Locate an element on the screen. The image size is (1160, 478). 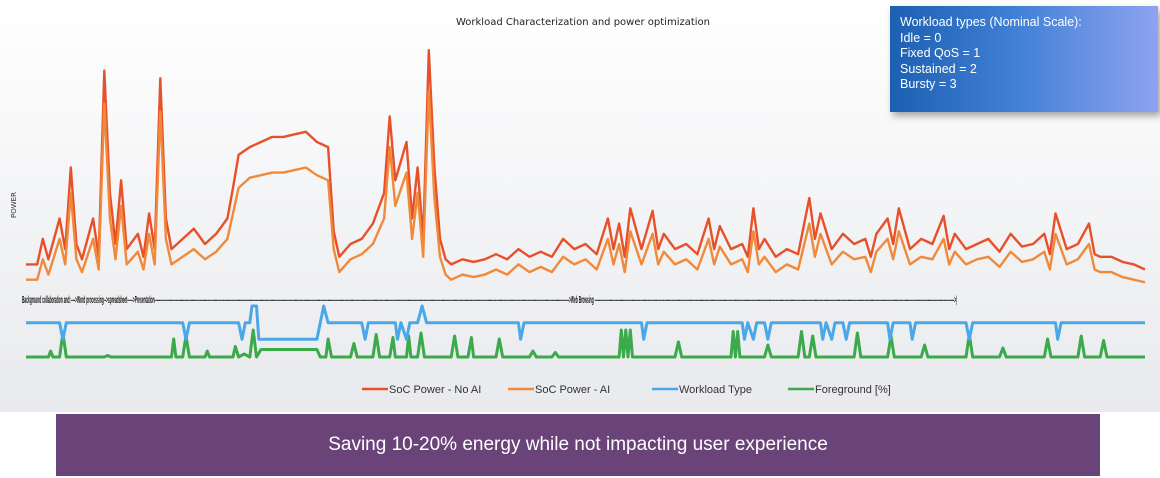
legend-label: Workload Type is located at coordinates (715, 390).